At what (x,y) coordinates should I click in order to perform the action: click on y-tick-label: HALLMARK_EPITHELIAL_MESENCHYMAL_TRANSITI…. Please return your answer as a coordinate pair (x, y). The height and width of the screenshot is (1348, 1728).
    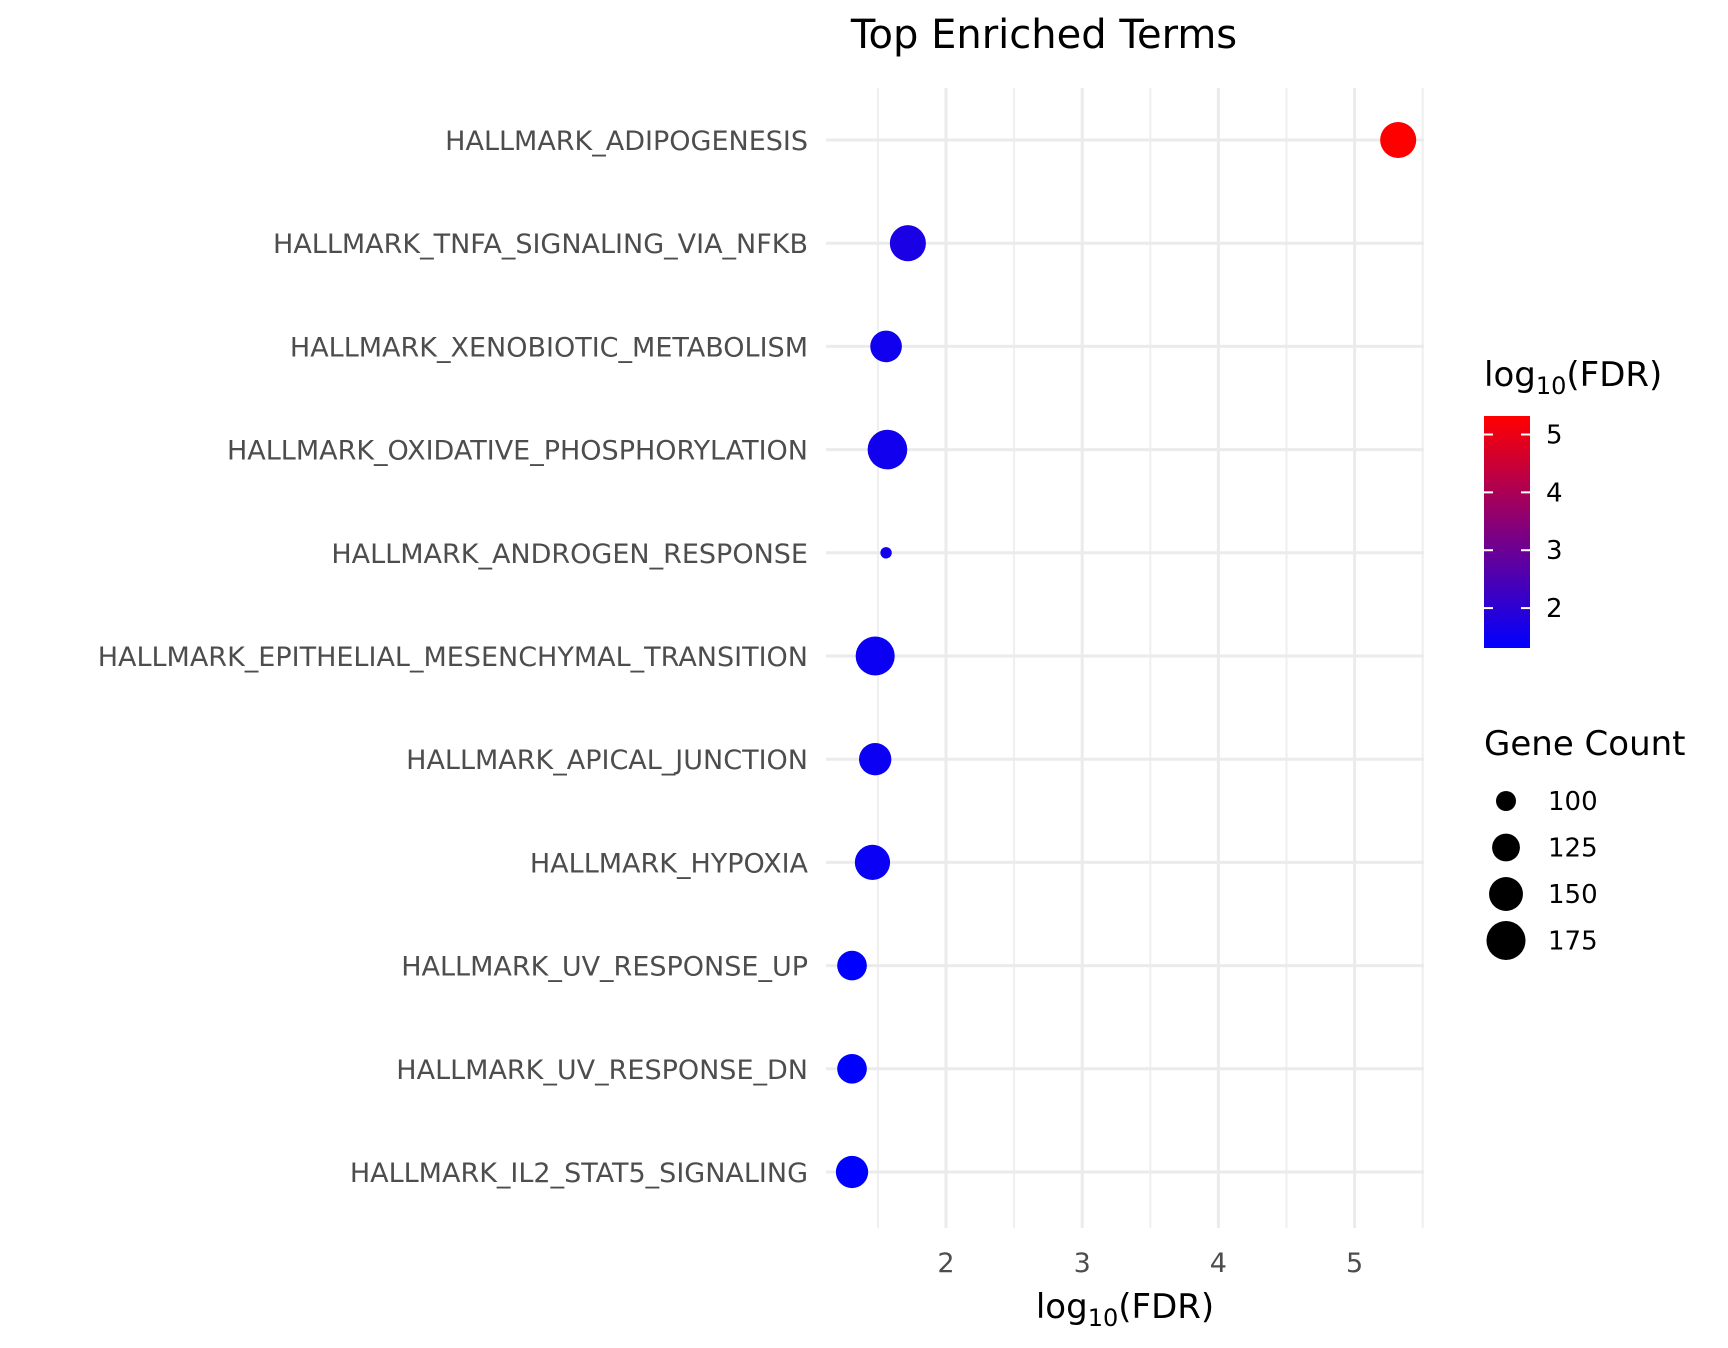
    Looking at the image, I should click on (453, 657).